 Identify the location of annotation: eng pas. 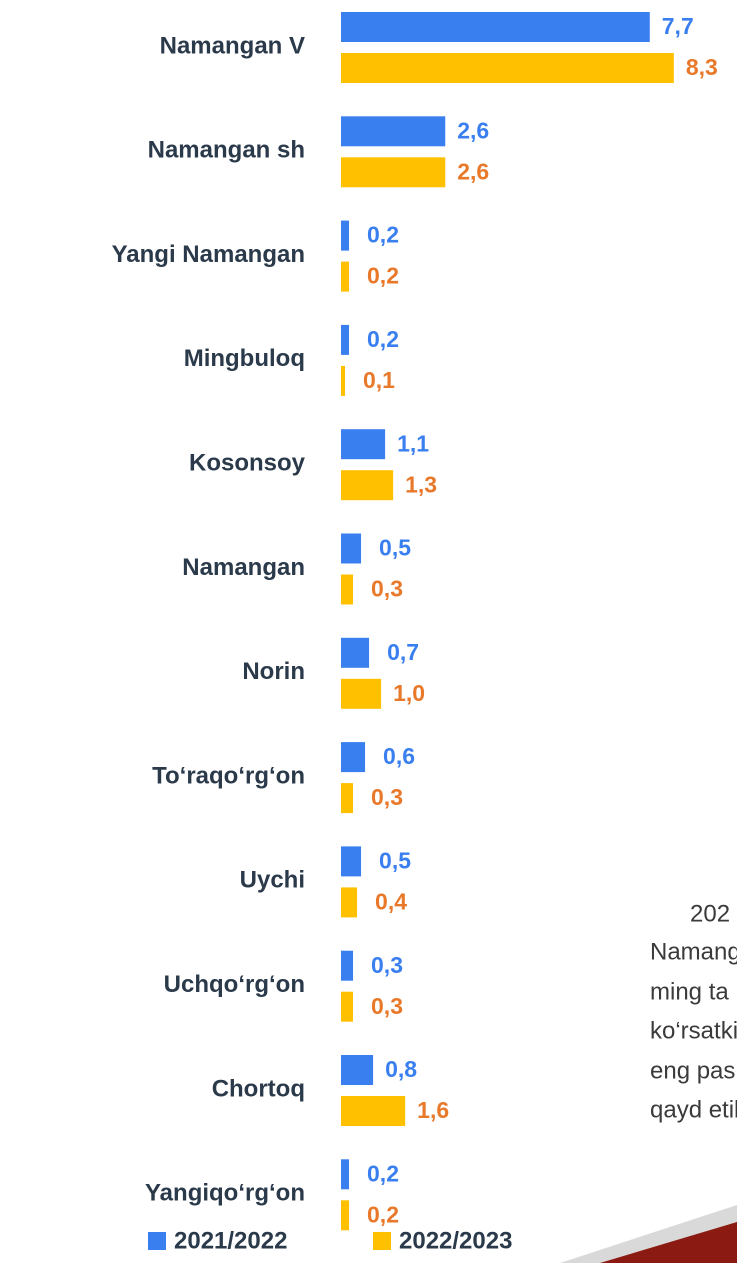
(692, 1070).